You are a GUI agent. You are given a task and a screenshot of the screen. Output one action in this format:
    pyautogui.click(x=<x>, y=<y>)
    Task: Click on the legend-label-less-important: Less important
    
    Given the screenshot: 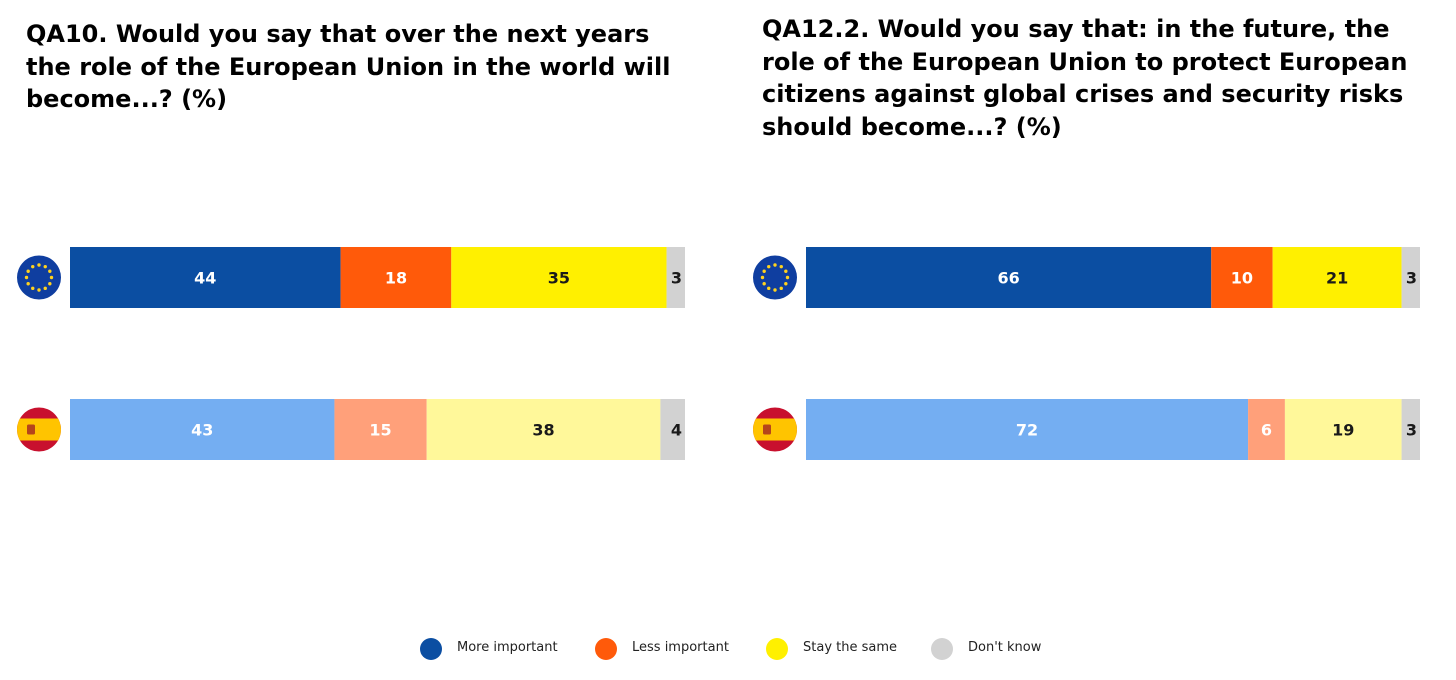 What is the action you would take?
    pyautogui.click(x=680, y=647)
    